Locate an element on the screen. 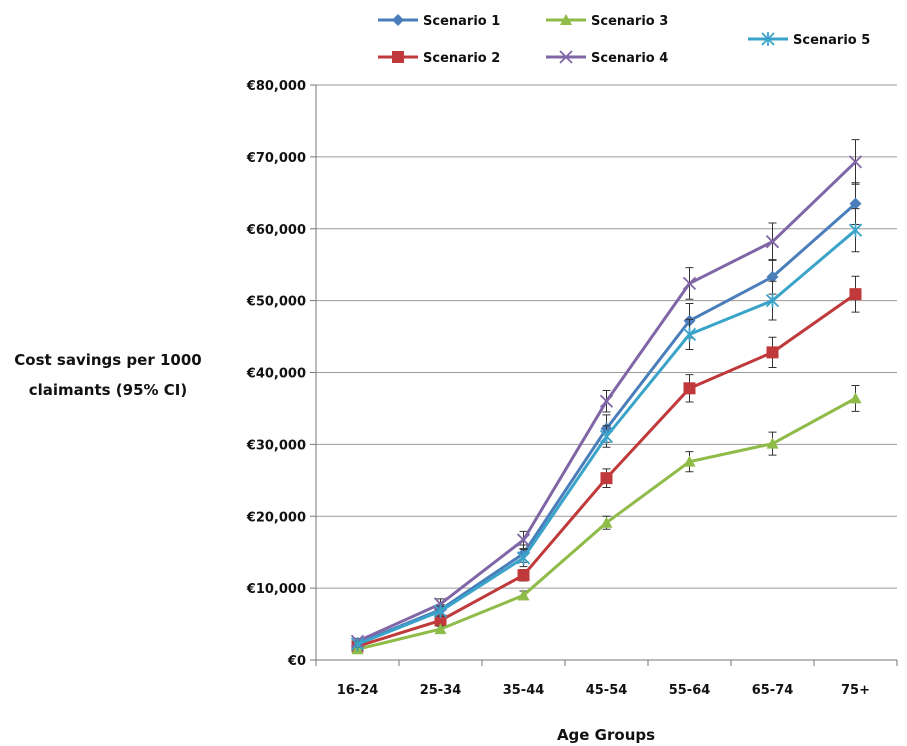  legend-label: Scenario 1 is located at coordinates (461, 21).